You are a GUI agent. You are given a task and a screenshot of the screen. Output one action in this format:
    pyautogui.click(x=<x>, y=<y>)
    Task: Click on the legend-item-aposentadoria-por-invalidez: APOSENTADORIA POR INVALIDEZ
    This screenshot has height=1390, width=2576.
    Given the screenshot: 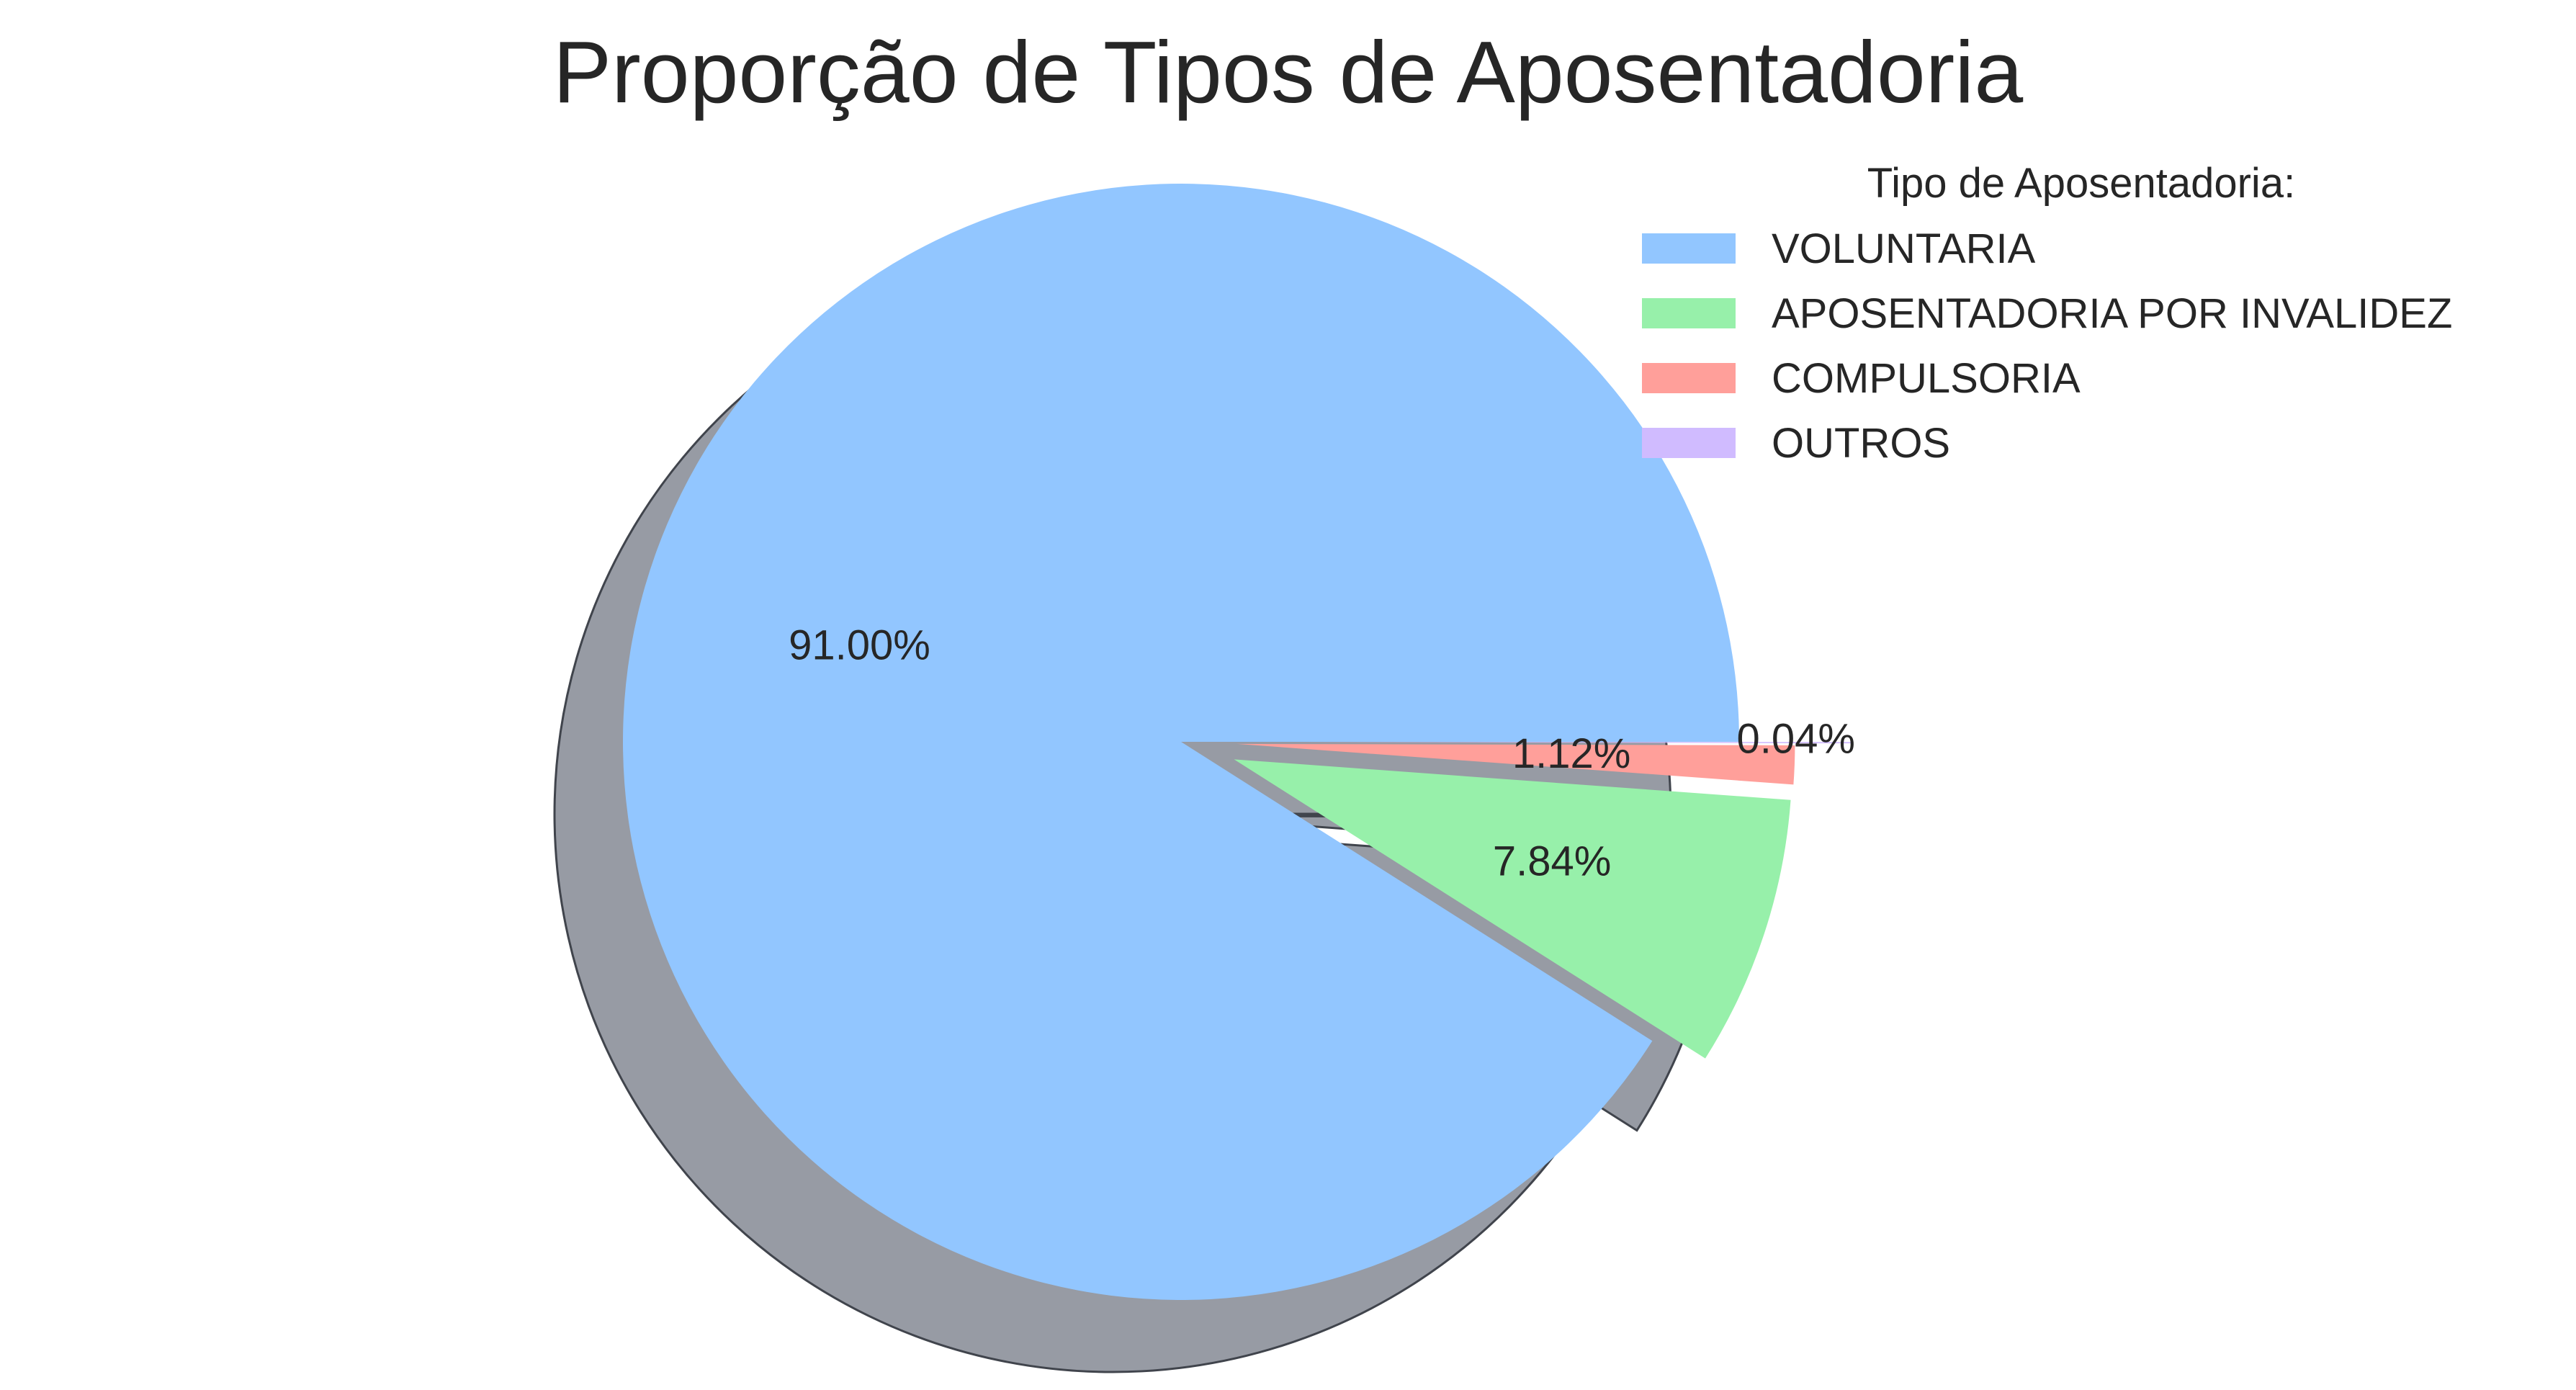 What is the action you would take?
    pyautogui.click(x=2081, y=313)
    